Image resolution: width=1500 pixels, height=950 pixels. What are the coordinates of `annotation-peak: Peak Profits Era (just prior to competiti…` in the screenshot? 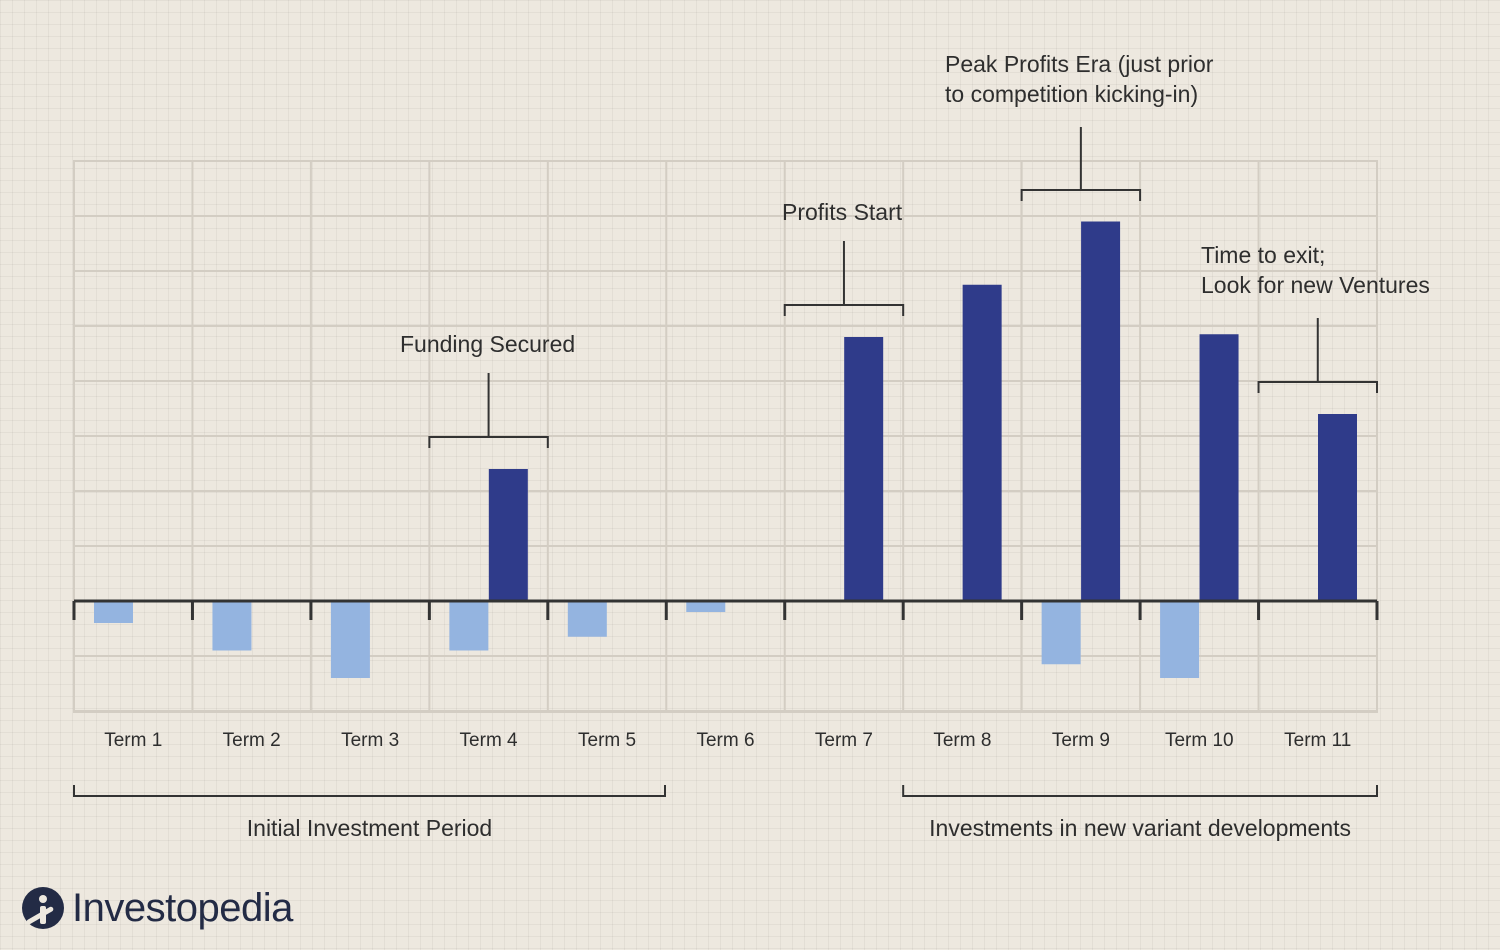 It's located at (1079, 79).